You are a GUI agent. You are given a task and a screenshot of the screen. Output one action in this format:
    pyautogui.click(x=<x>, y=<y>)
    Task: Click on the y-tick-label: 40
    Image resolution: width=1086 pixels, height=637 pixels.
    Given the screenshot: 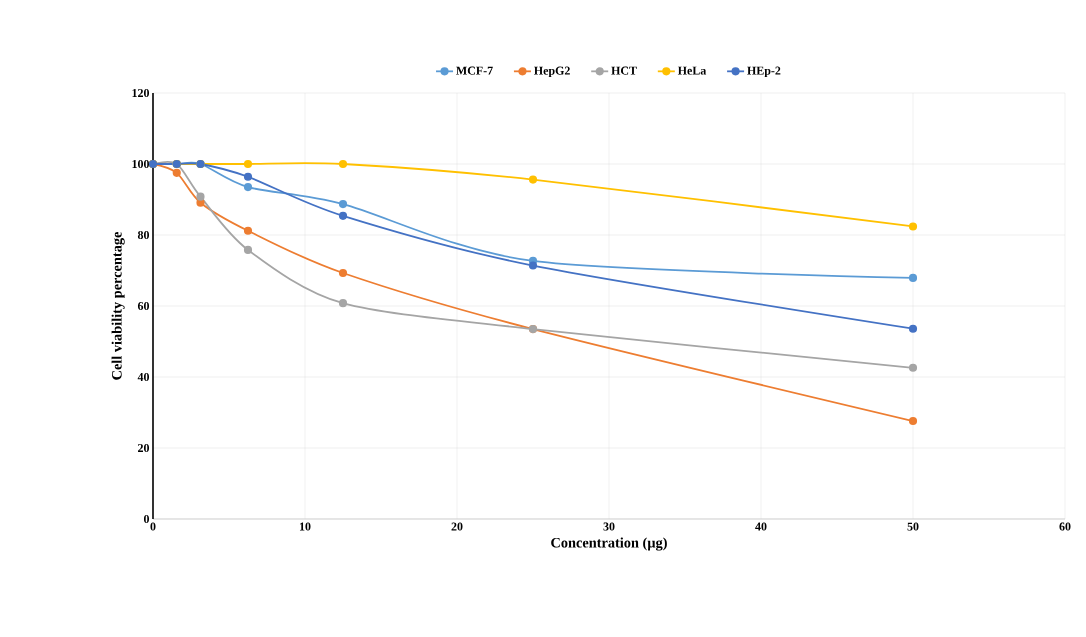 What is the action you would take?
    pyautogui.click(x=143, y=377)
    